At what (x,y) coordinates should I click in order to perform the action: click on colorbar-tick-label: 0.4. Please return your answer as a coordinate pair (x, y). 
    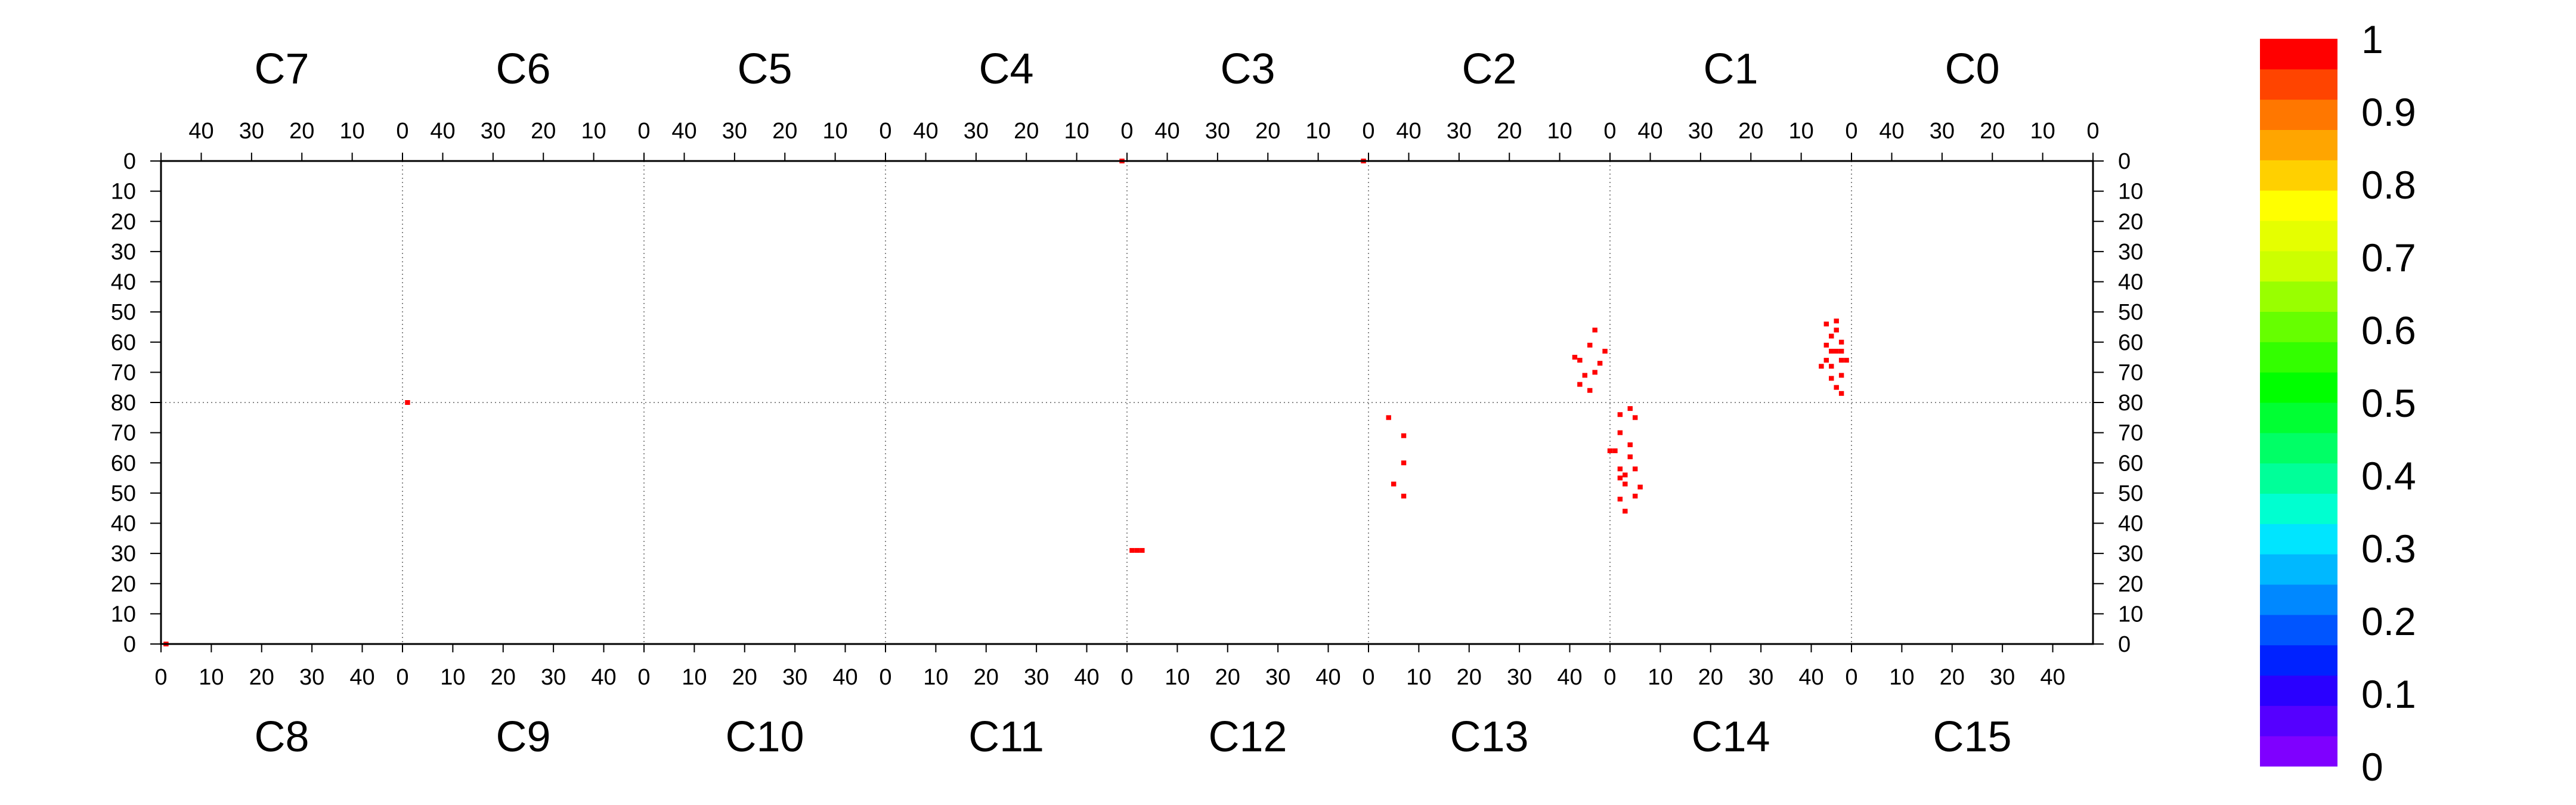
    Looking at the image, I should click on (2388, 476).